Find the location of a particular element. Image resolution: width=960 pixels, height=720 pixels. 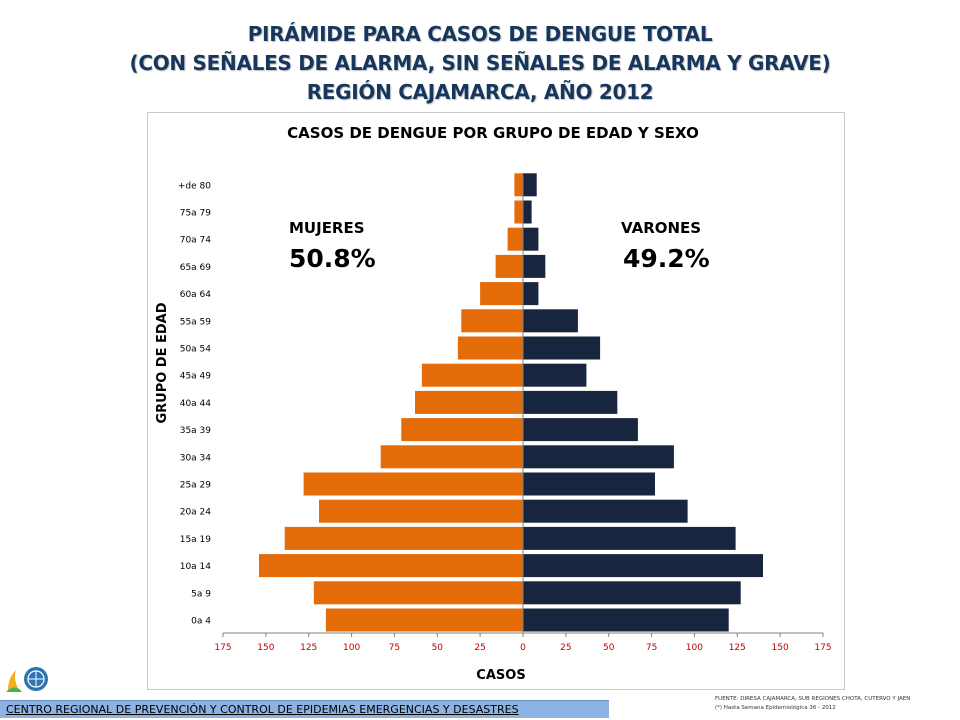

category-label: 40a 44 is located at coordinates (196, 404).